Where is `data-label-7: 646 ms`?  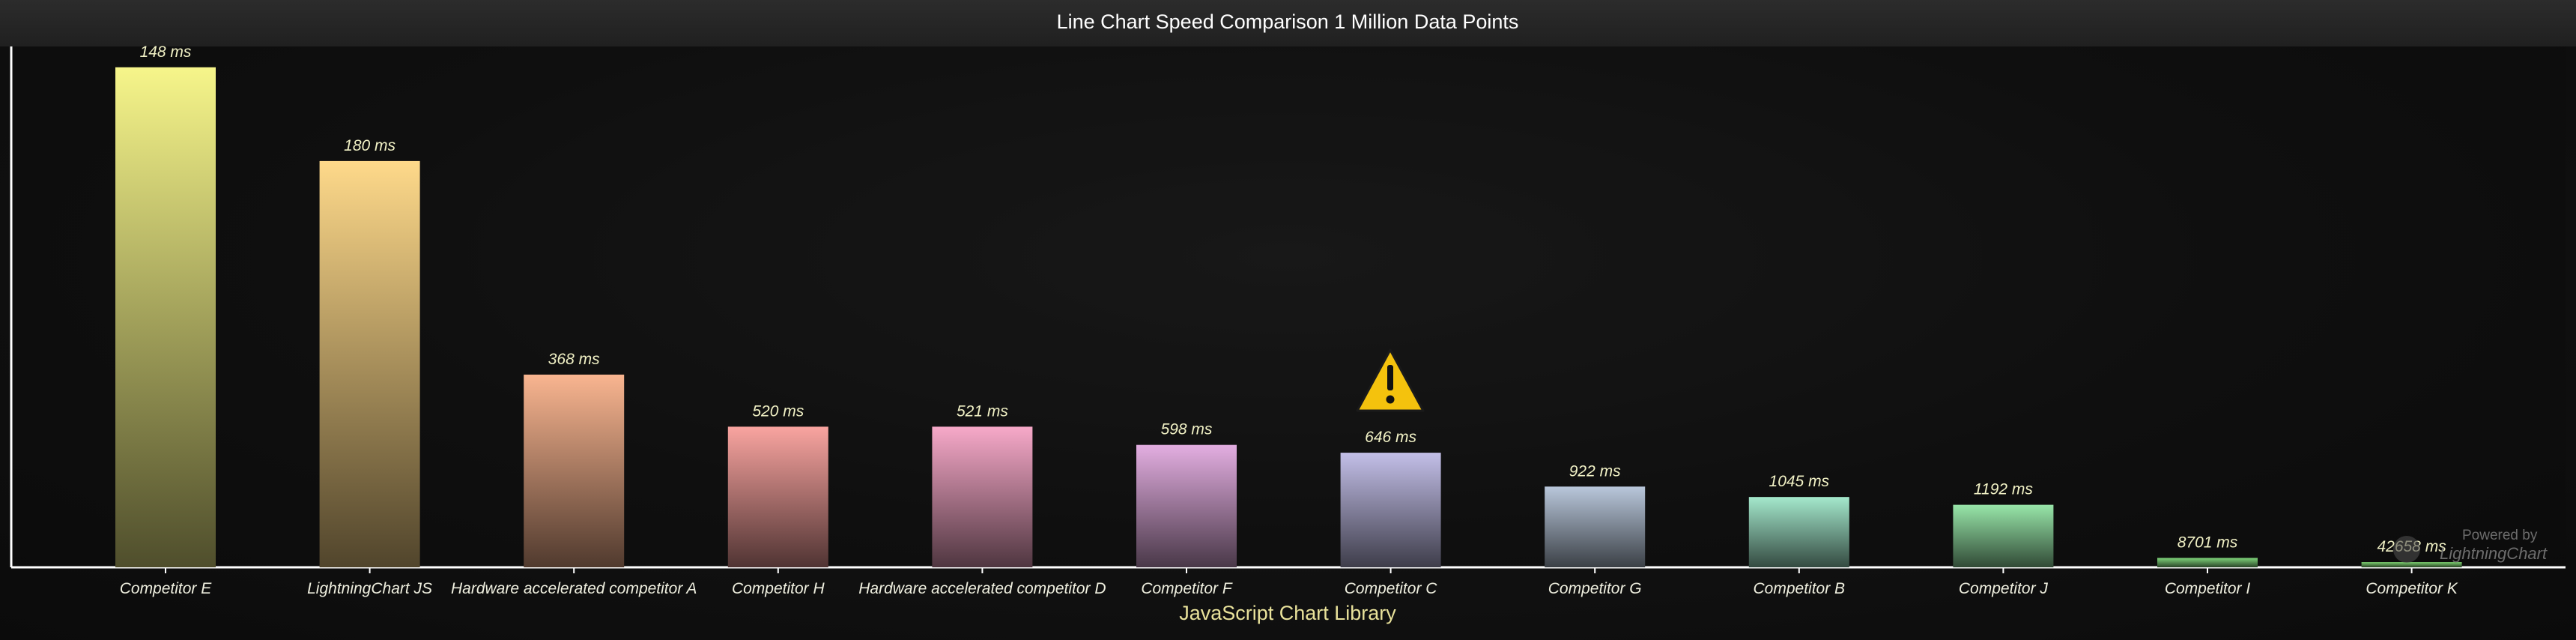 data-label-7: 646 ms is located at coordinates (1390, 438).